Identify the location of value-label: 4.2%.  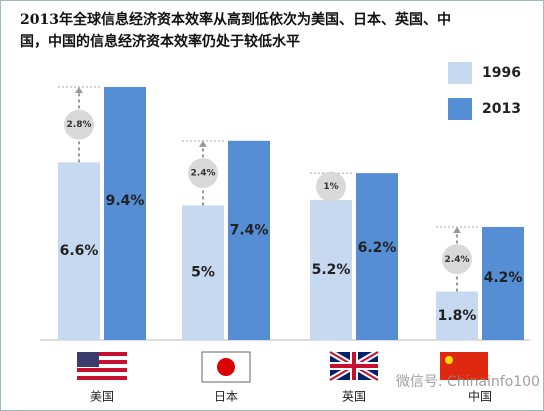
(503, 278).